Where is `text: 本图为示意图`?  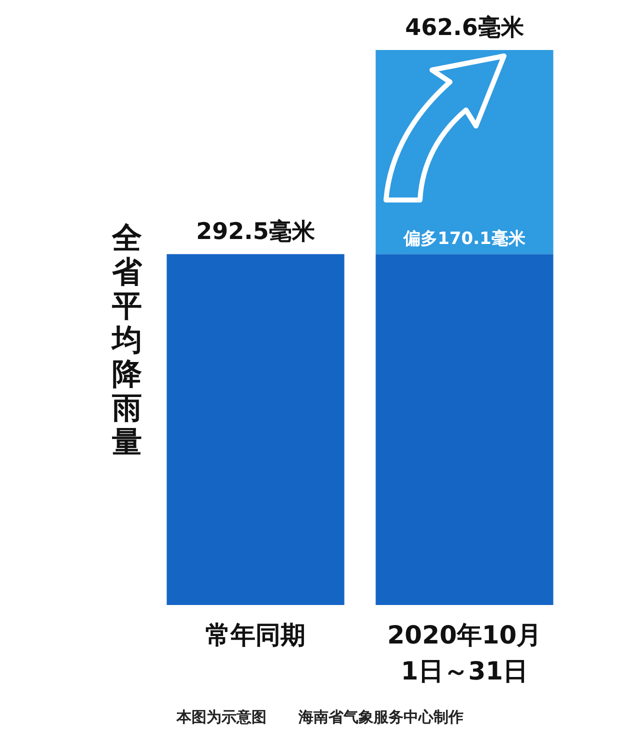
text: 本图为示意图 is located at coordinates (221, 717).